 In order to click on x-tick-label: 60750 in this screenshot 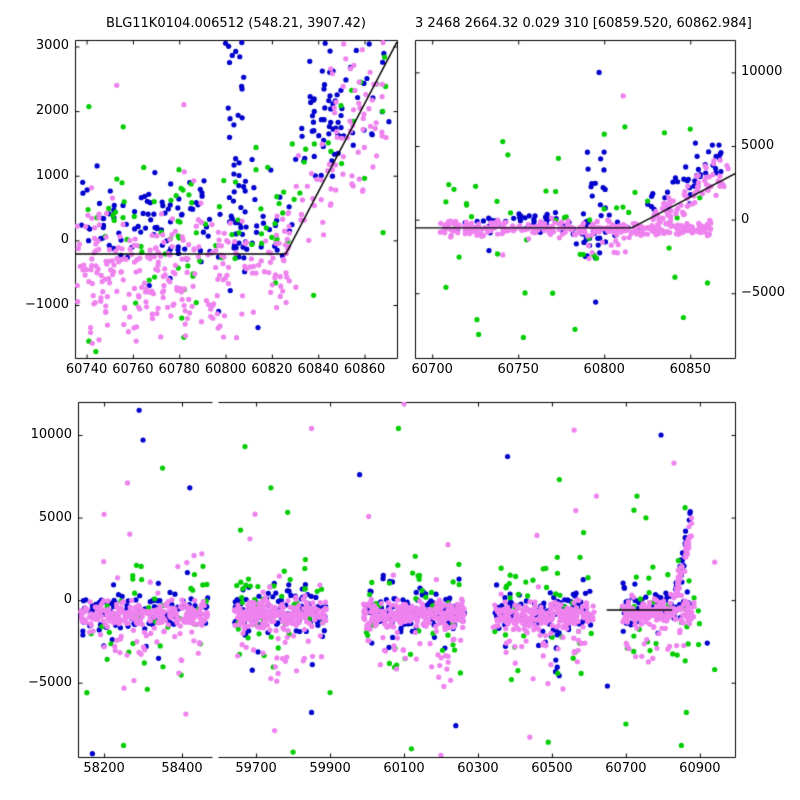, I will do `click(518, 369)`.